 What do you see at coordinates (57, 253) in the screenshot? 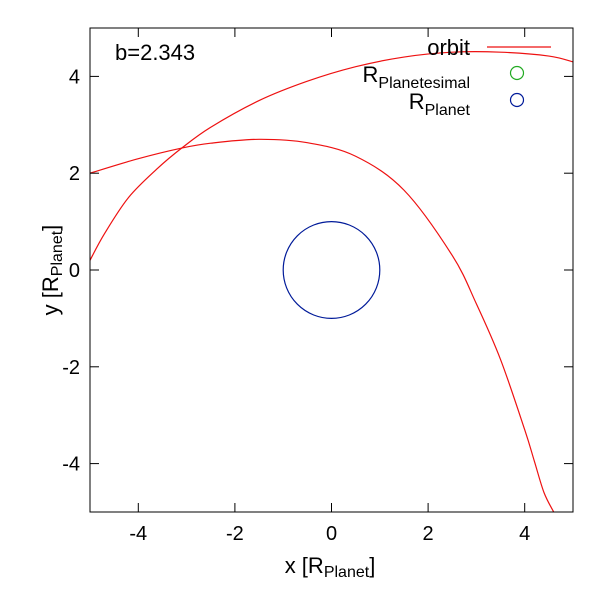
I see `y-axis-label-sub: Planet` at bounding box center [57, 253].